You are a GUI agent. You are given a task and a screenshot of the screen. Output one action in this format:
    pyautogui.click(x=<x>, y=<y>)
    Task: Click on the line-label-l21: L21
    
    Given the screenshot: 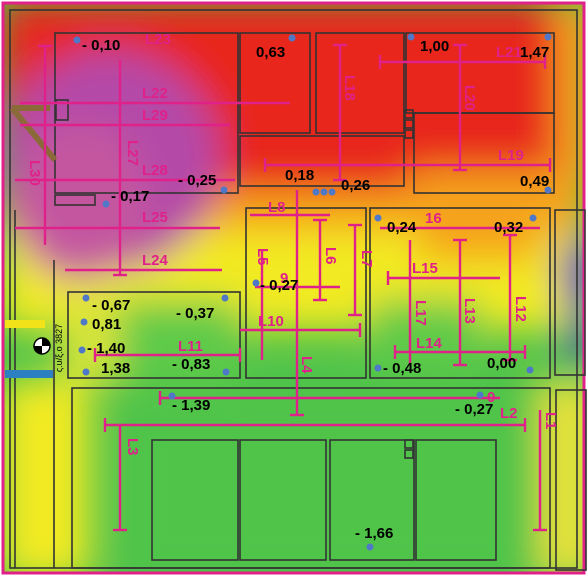 What is the action you would take?
    pyautogui.click(x=509, y=52)
    